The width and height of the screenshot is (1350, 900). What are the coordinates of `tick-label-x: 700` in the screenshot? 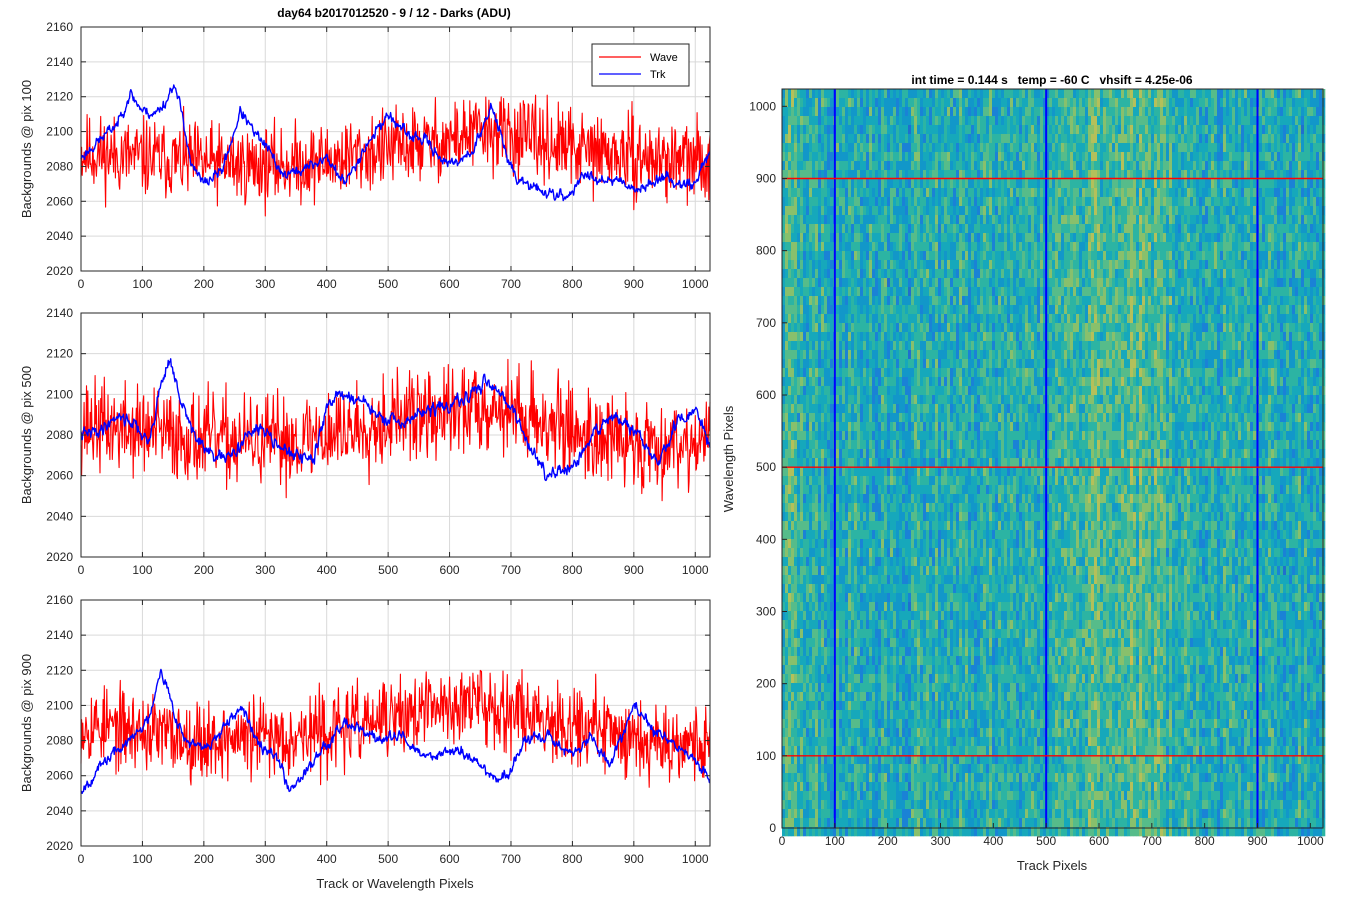 It's located at (511, 284).